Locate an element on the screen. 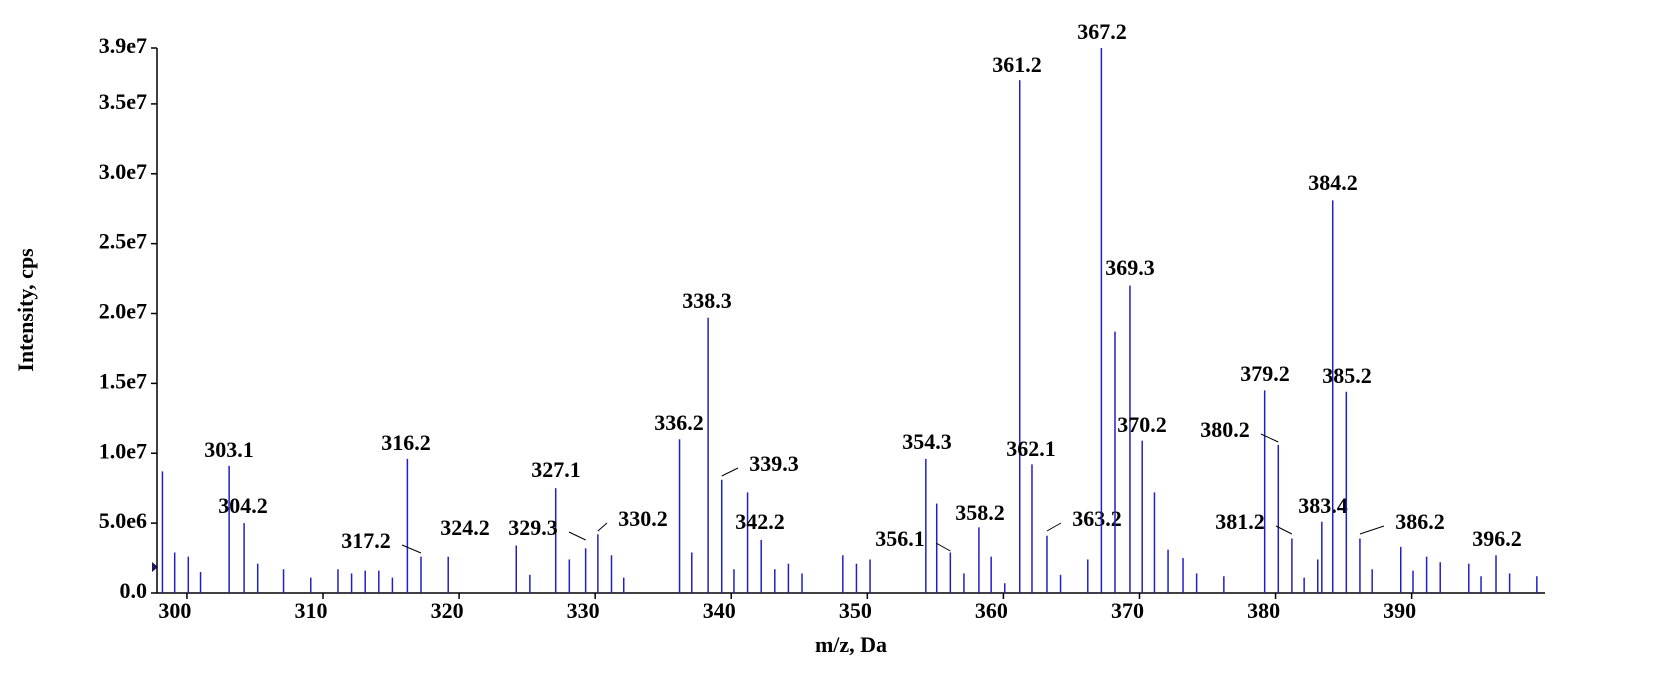 This screenshot has height=697, width=1664. y-tick-label: 1.5e7 is located at coordinates (123, 380).